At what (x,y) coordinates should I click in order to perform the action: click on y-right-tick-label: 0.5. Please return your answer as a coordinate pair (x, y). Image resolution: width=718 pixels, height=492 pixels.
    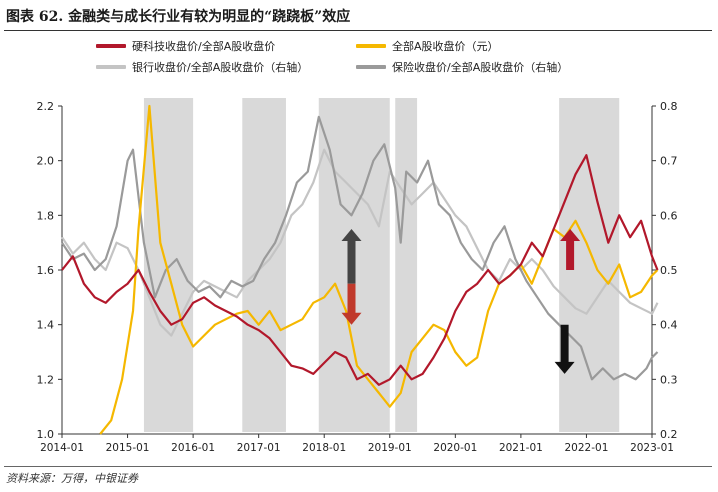
    Looking at the image, I should click on (669, 270).